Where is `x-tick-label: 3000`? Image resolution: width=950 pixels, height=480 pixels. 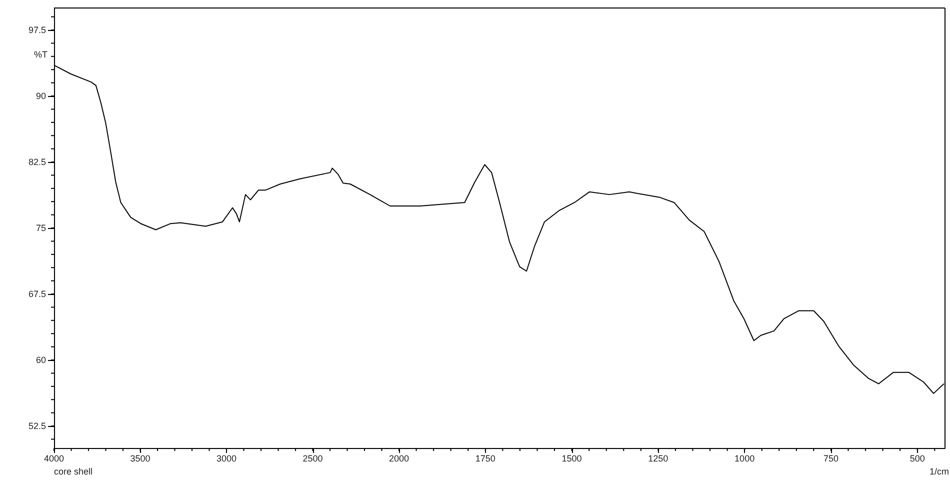 x-tick-label: 3000 is located at coordinates (226, 459).